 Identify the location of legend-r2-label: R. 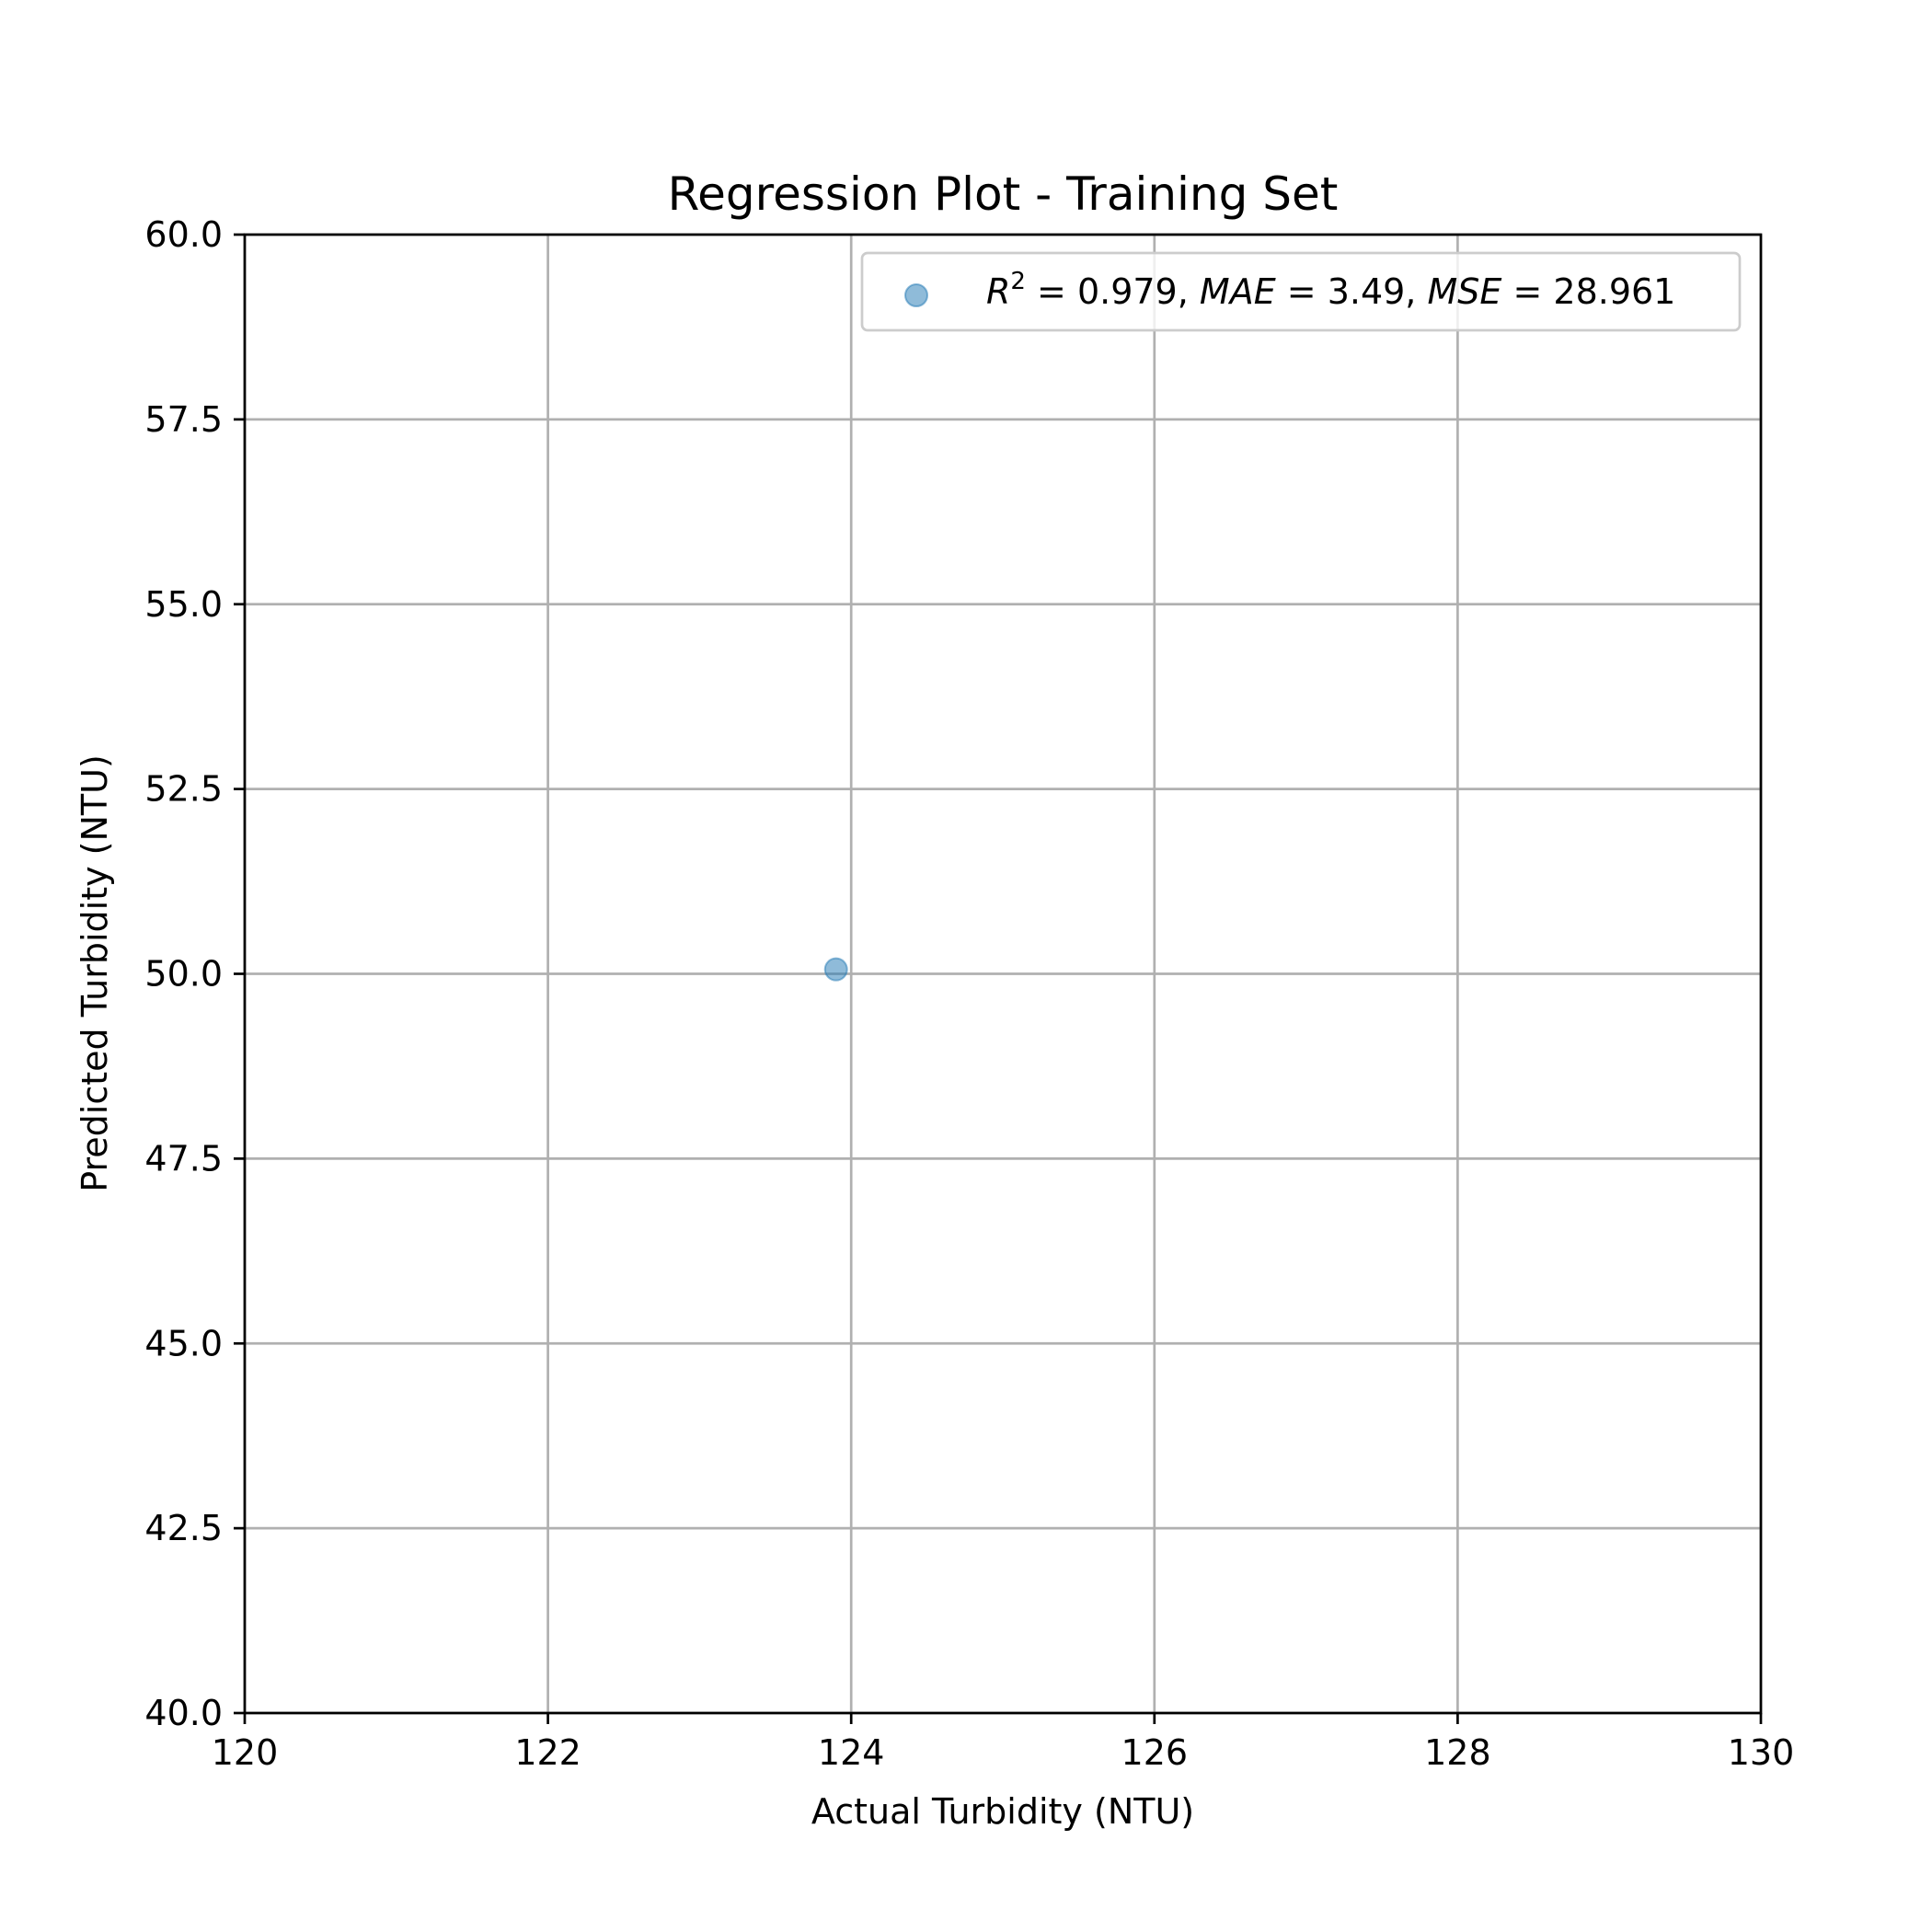
(998, 291).